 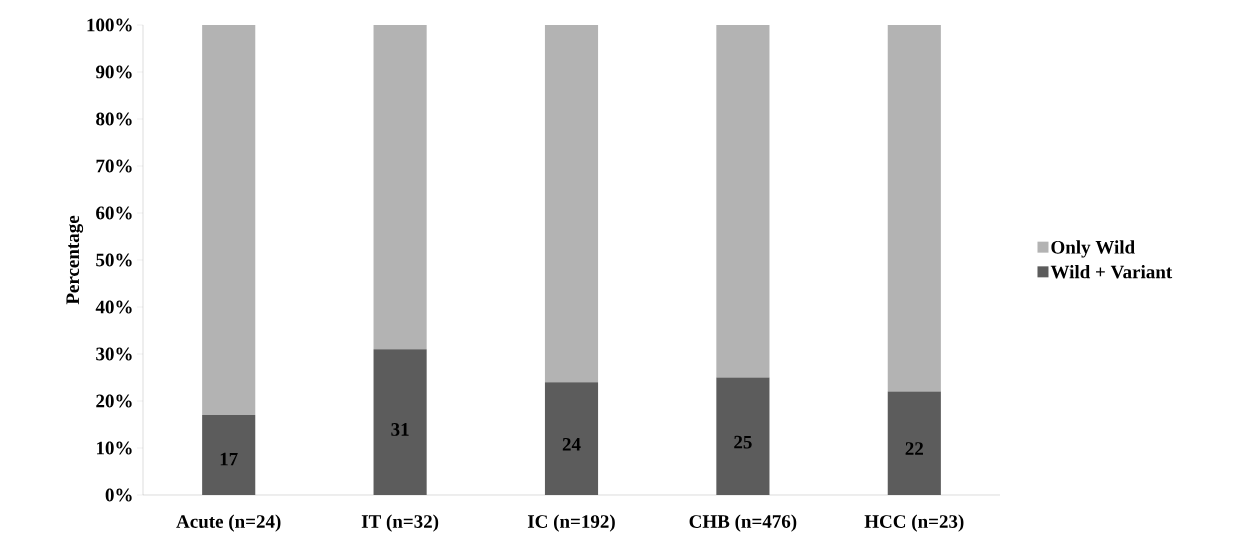 I want to click on y-tick-label: 0%, so click(x=118, y=495).